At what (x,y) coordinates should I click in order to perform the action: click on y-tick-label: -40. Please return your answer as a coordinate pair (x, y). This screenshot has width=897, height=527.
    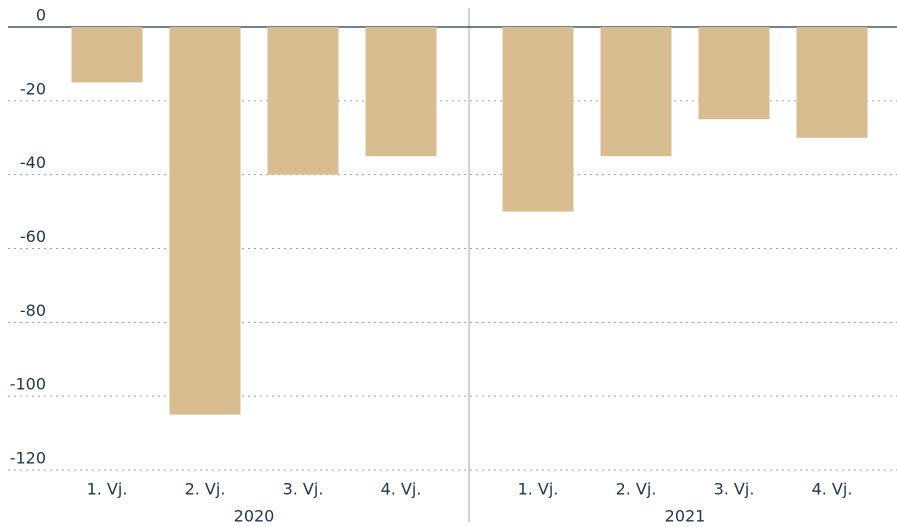
    Looking at the image, I should click on (33, 162).